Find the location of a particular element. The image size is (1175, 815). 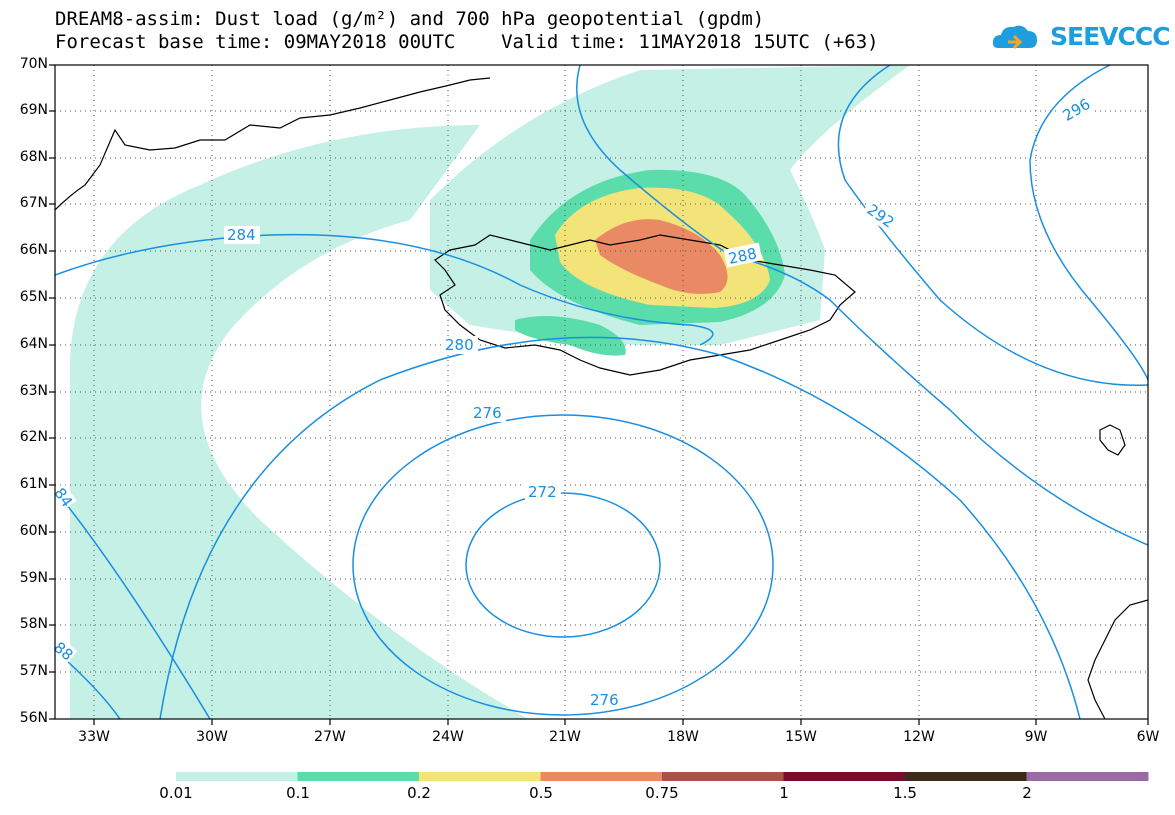

lon-label: 21W is located at coordinates (565, 737).